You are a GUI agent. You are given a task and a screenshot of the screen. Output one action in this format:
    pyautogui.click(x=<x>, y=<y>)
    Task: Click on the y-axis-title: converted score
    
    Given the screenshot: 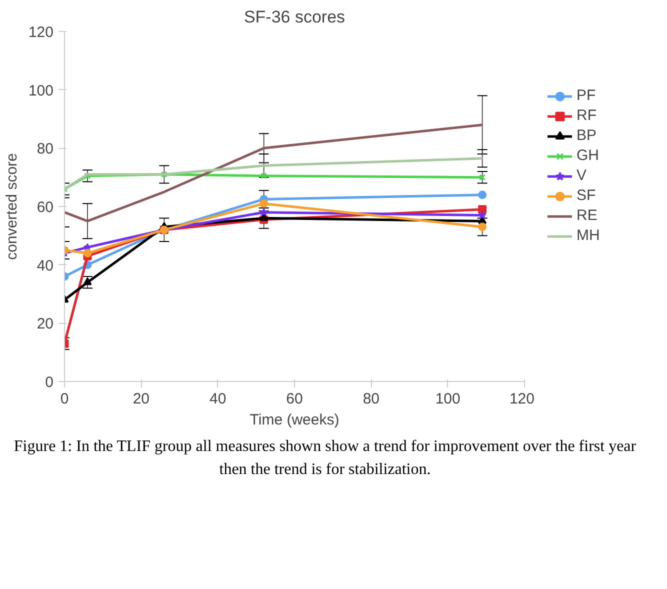 What is the action you would take?
    pyautogui.click(x=11, y=206)
    